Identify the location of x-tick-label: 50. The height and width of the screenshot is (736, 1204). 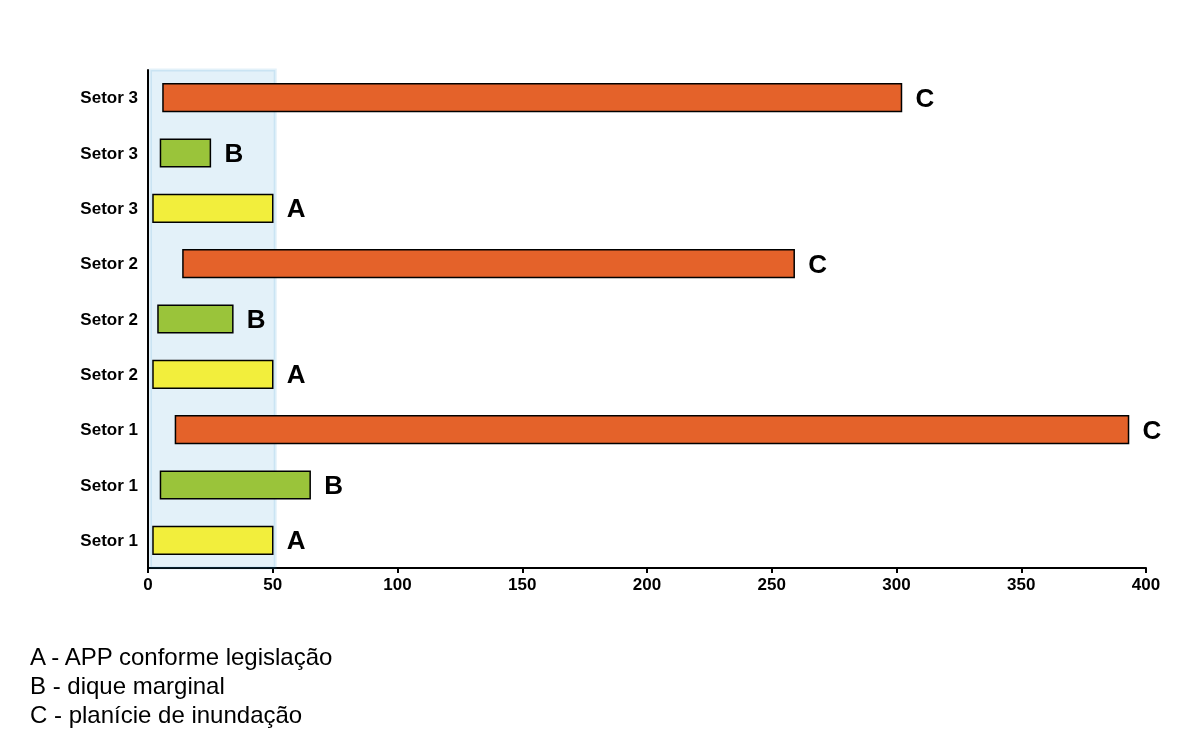
(273, 584).